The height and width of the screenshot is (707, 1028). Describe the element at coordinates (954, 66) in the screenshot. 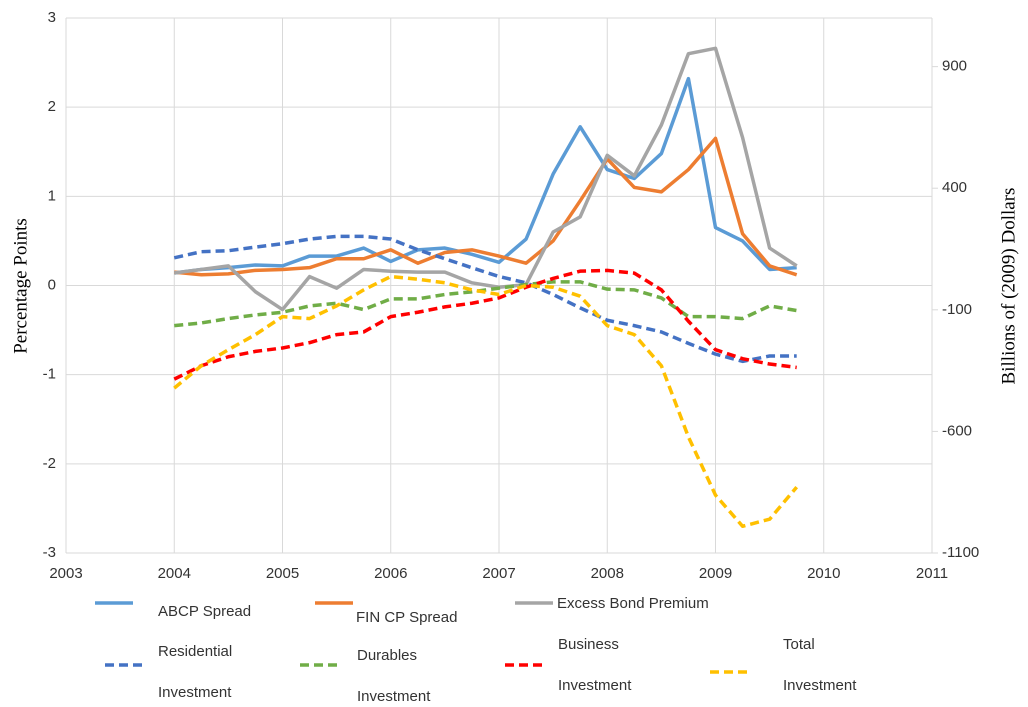

I see `y2-tick-label: 900` at that location.